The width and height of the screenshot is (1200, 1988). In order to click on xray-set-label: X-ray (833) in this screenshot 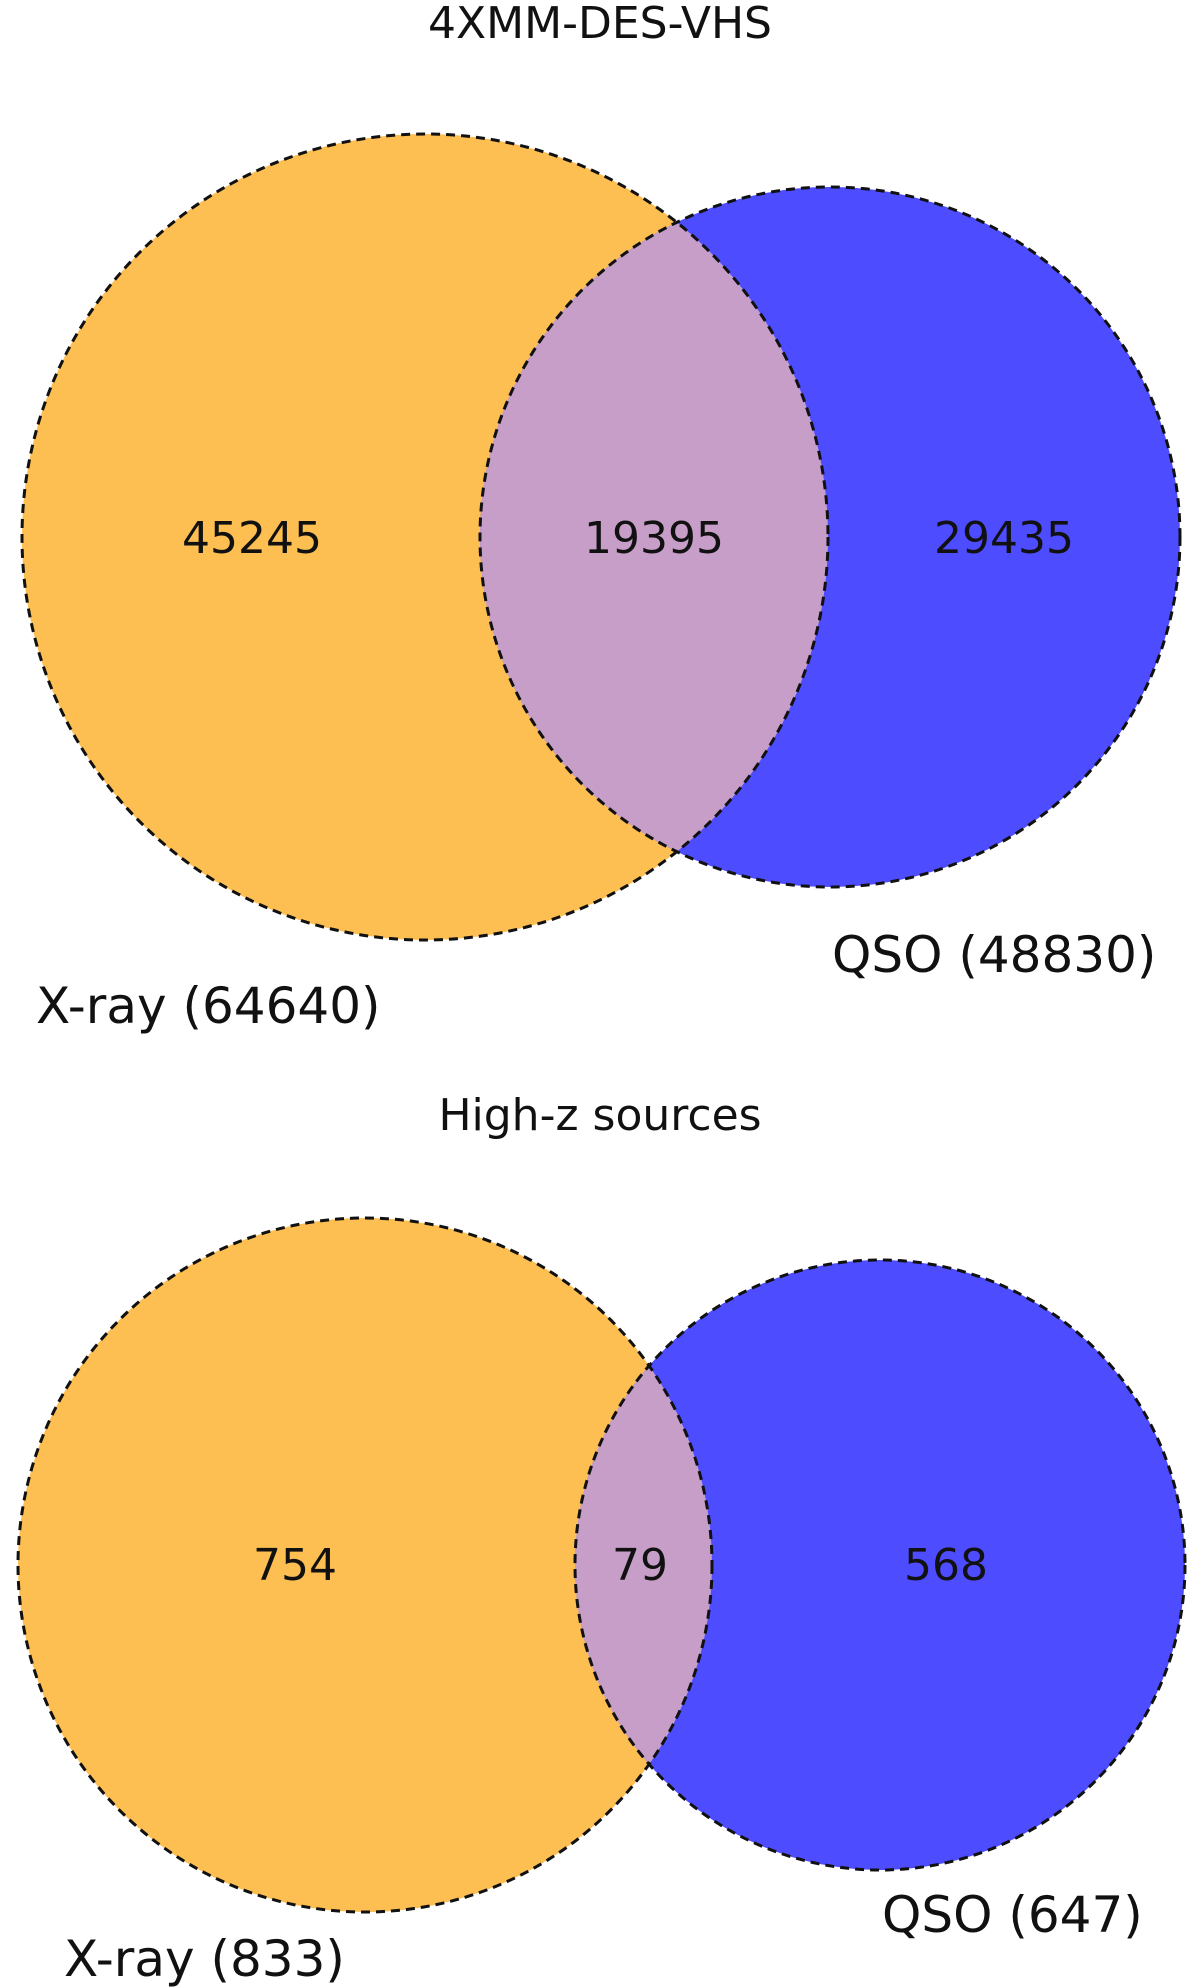, I will do `click(204, 1959)`.